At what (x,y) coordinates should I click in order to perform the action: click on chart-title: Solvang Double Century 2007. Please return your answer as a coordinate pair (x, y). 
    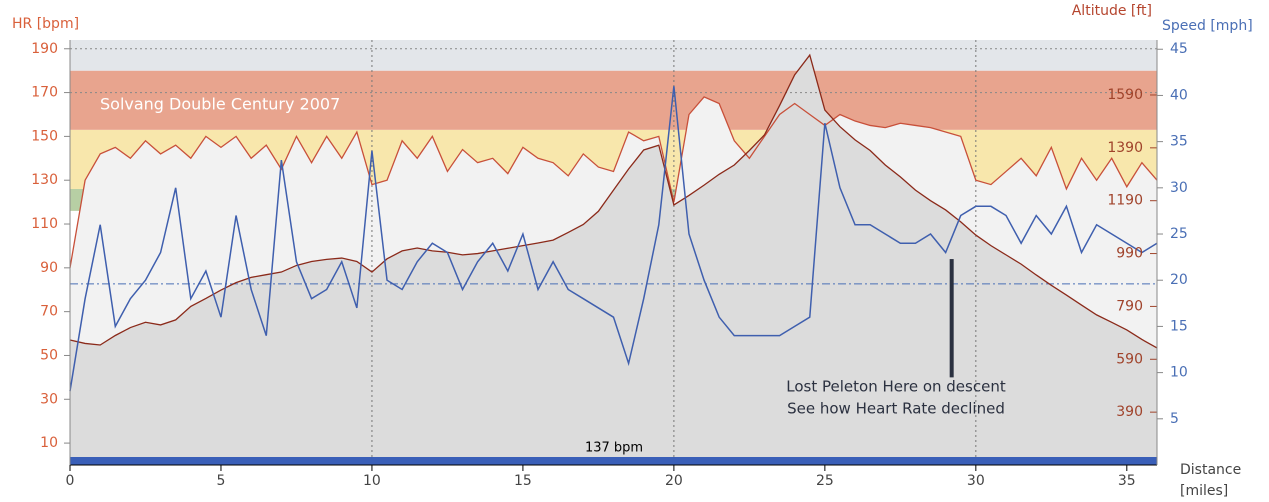
    Looking at the image, I should click on (220, 104).